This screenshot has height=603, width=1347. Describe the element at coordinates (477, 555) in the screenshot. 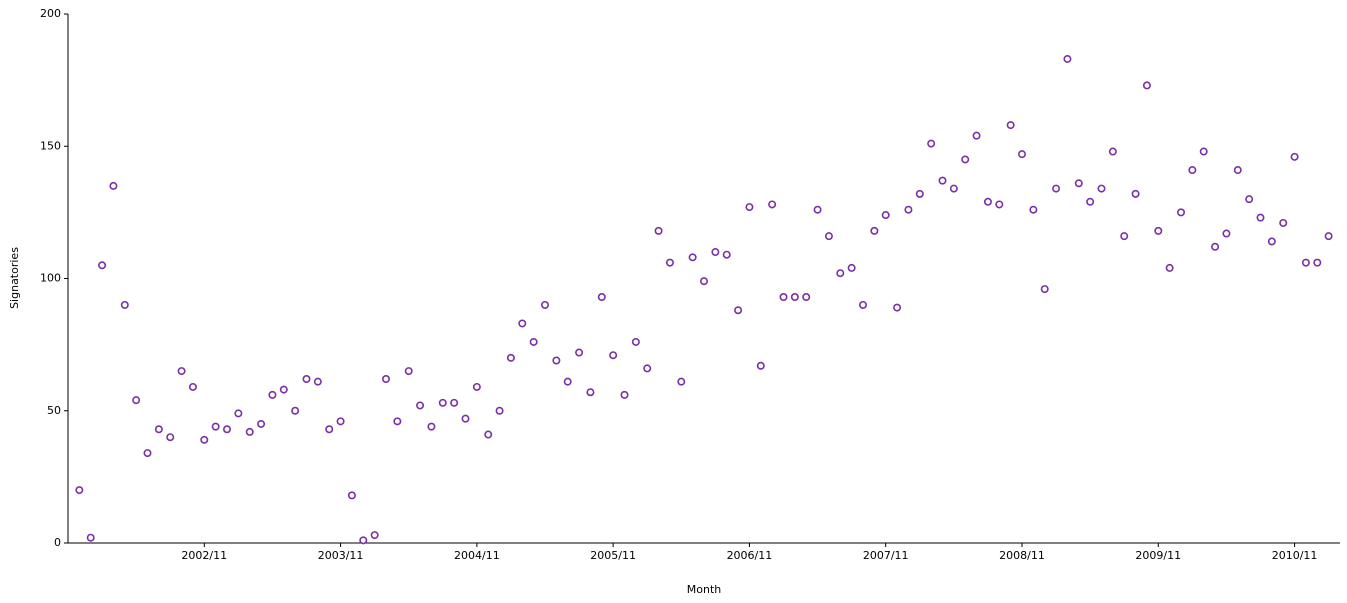

I see `x-tick-label: 2004/11` at that location.